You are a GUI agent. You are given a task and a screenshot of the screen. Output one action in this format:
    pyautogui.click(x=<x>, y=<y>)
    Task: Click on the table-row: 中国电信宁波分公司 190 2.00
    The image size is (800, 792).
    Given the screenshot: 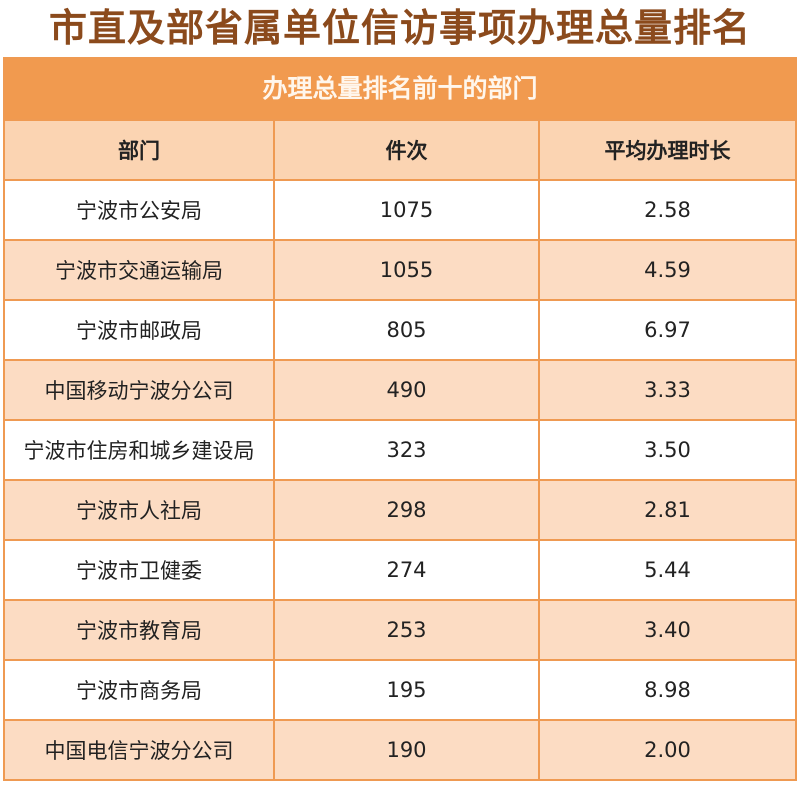 What is the action you would take?
    pyautogui.click(x=400, y=749)
    